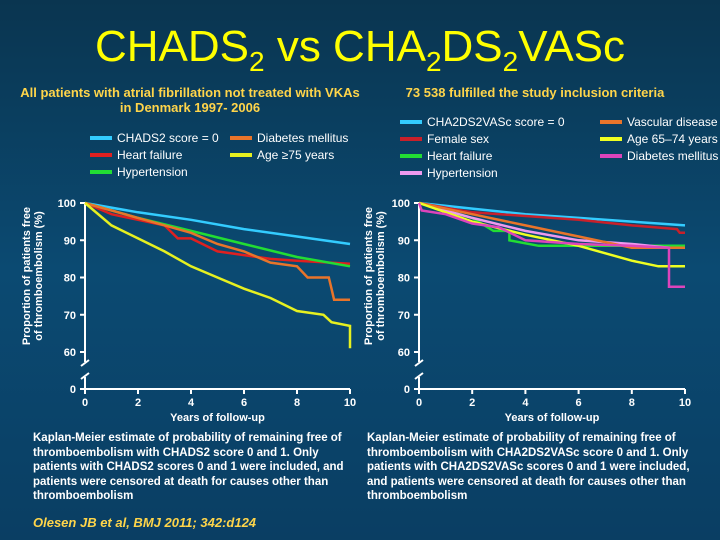 Image resolution: width=720 pixels, height=540 pixels. What do you see at coordinates (672, 138) in the screenshot?
I see `legend-label: Age 65–74 years` at bounding box center [672, 138].